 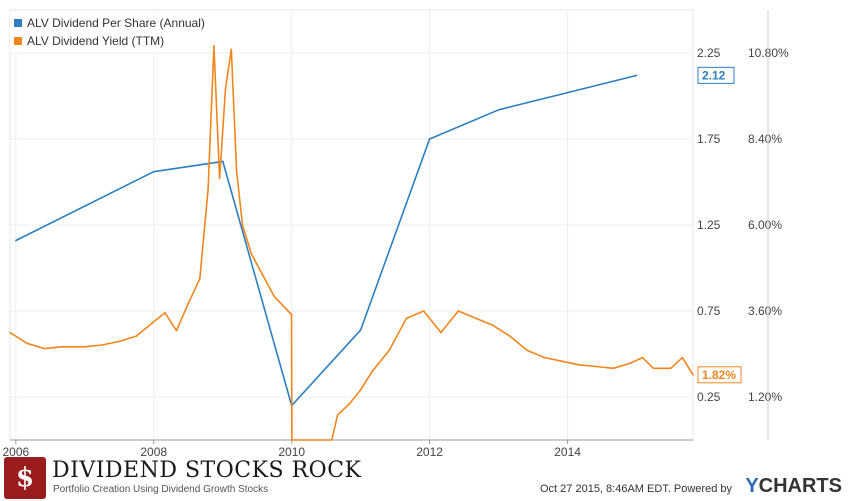 What do you see at coordinates (207, 470) in the screenshot?
I see `brand-name: DIVIDEND STOCKS ROCK` at bounding box center [207, 470].